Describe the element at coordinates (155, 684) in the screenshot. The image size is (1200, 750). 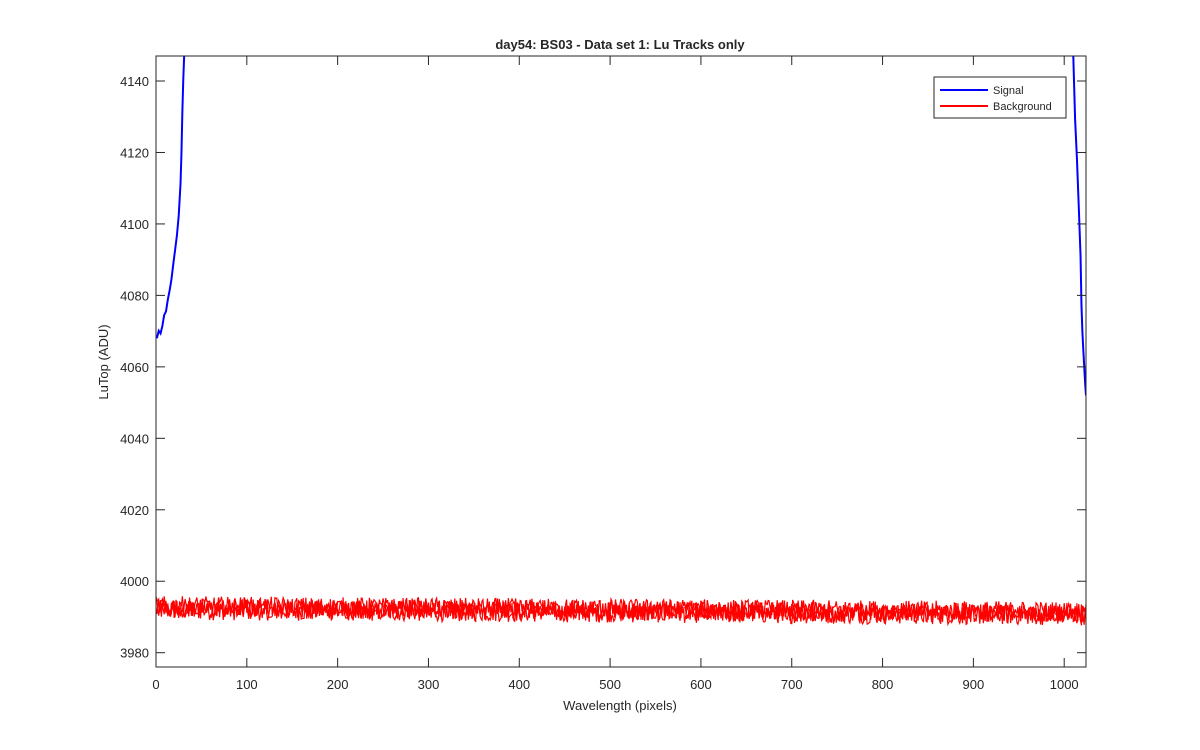
I see `x-tick-label: 0` at that location.